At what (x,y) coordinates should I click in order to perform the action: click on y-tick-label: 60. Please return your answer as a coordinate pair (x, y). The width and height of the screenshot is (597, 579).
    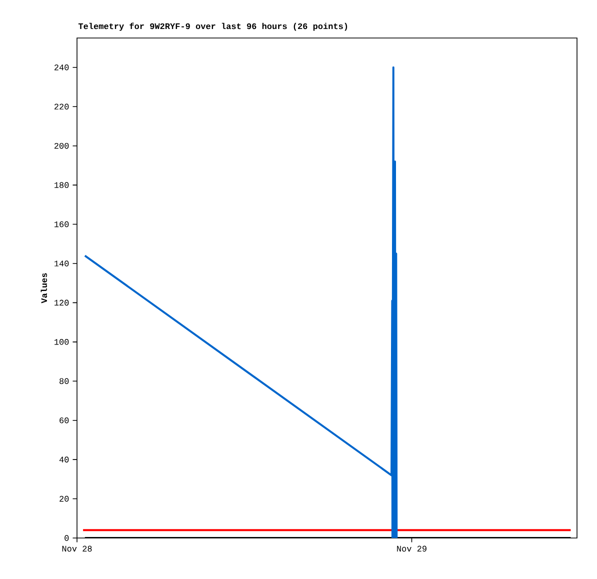
    Looking at the image, I should click on (64, 420).